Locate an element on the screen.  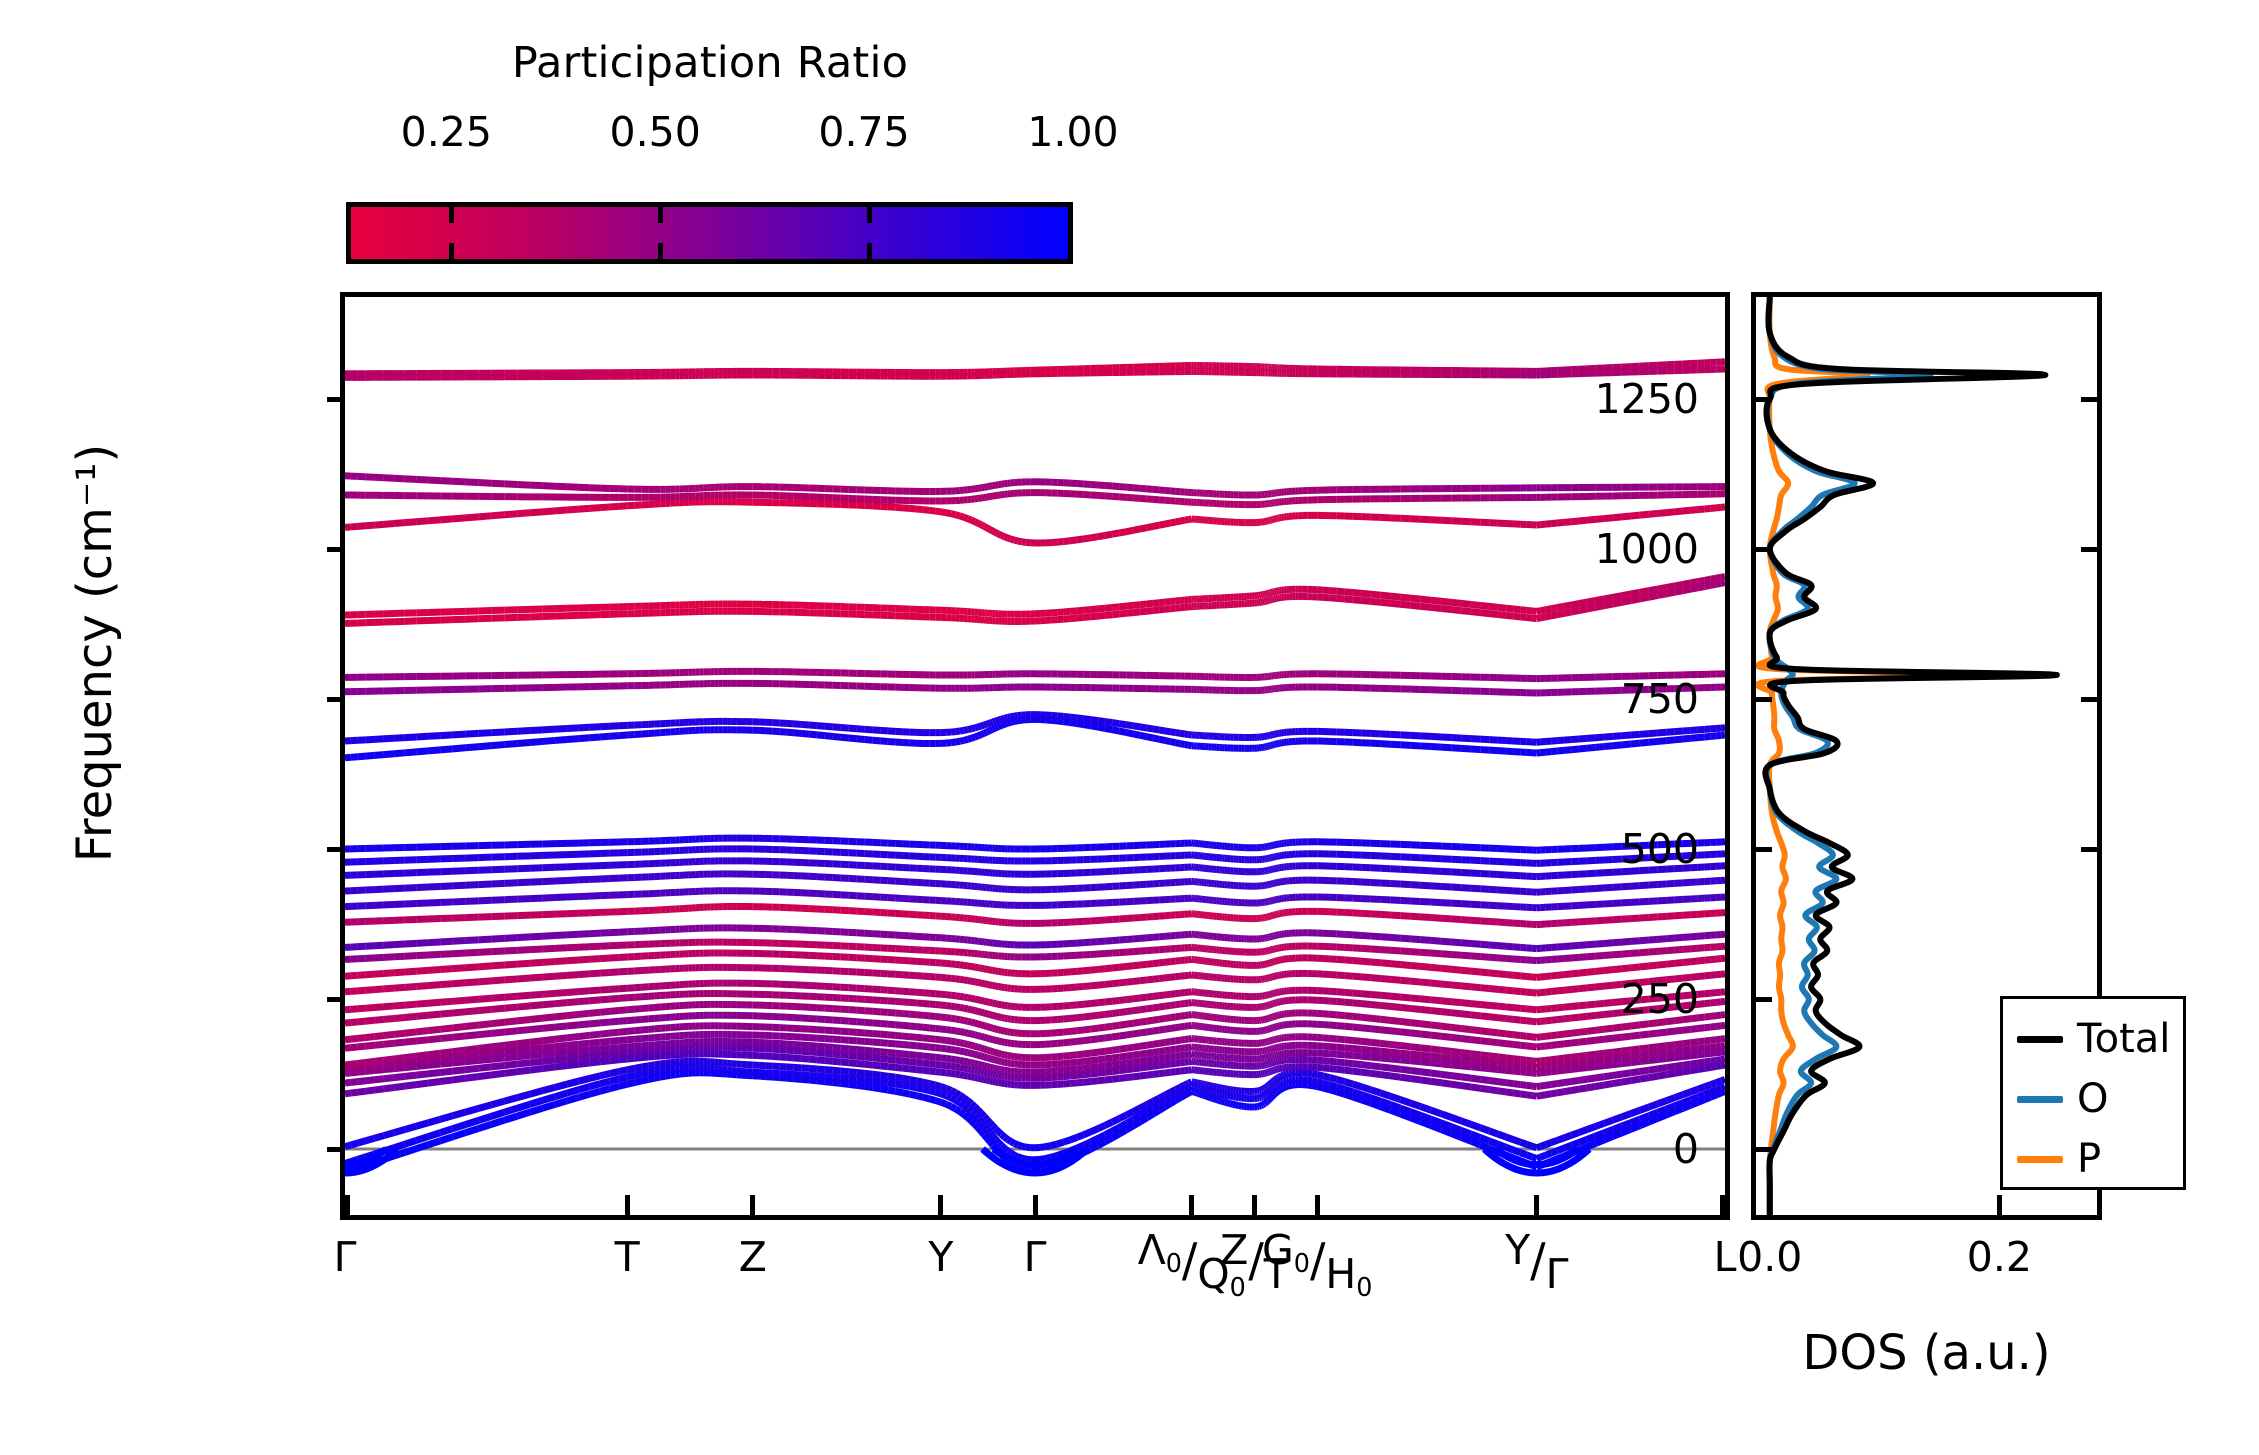
colorbar-tick-label: 1.00 is located at coordinates (1073, 132).